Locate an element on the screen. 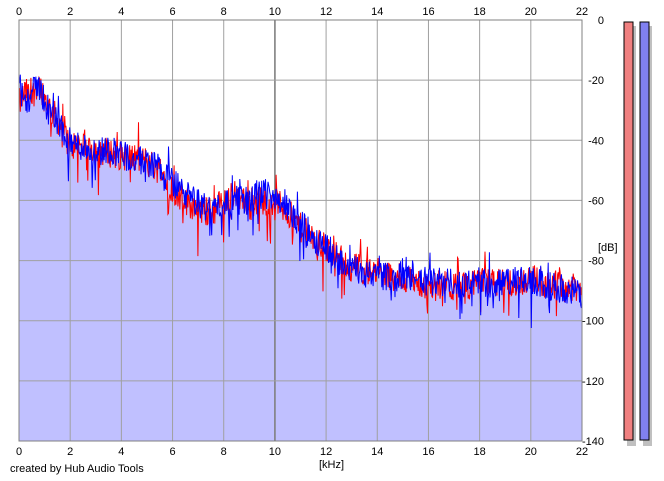 The height and width of the screenshot is (481, 664). y-tick-label: -60 is located at coordinates (596, 201).